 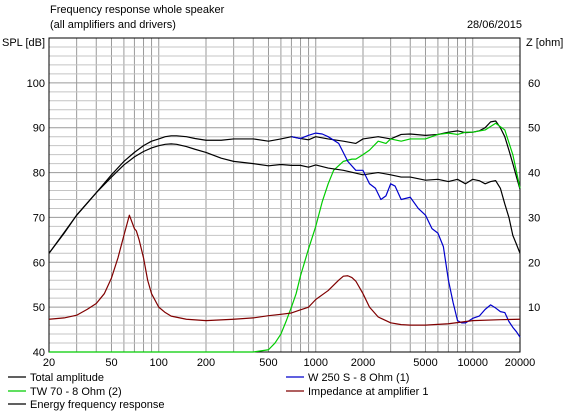 I want to click on y-tick-label-left: 50, so click(x=39, y=308).